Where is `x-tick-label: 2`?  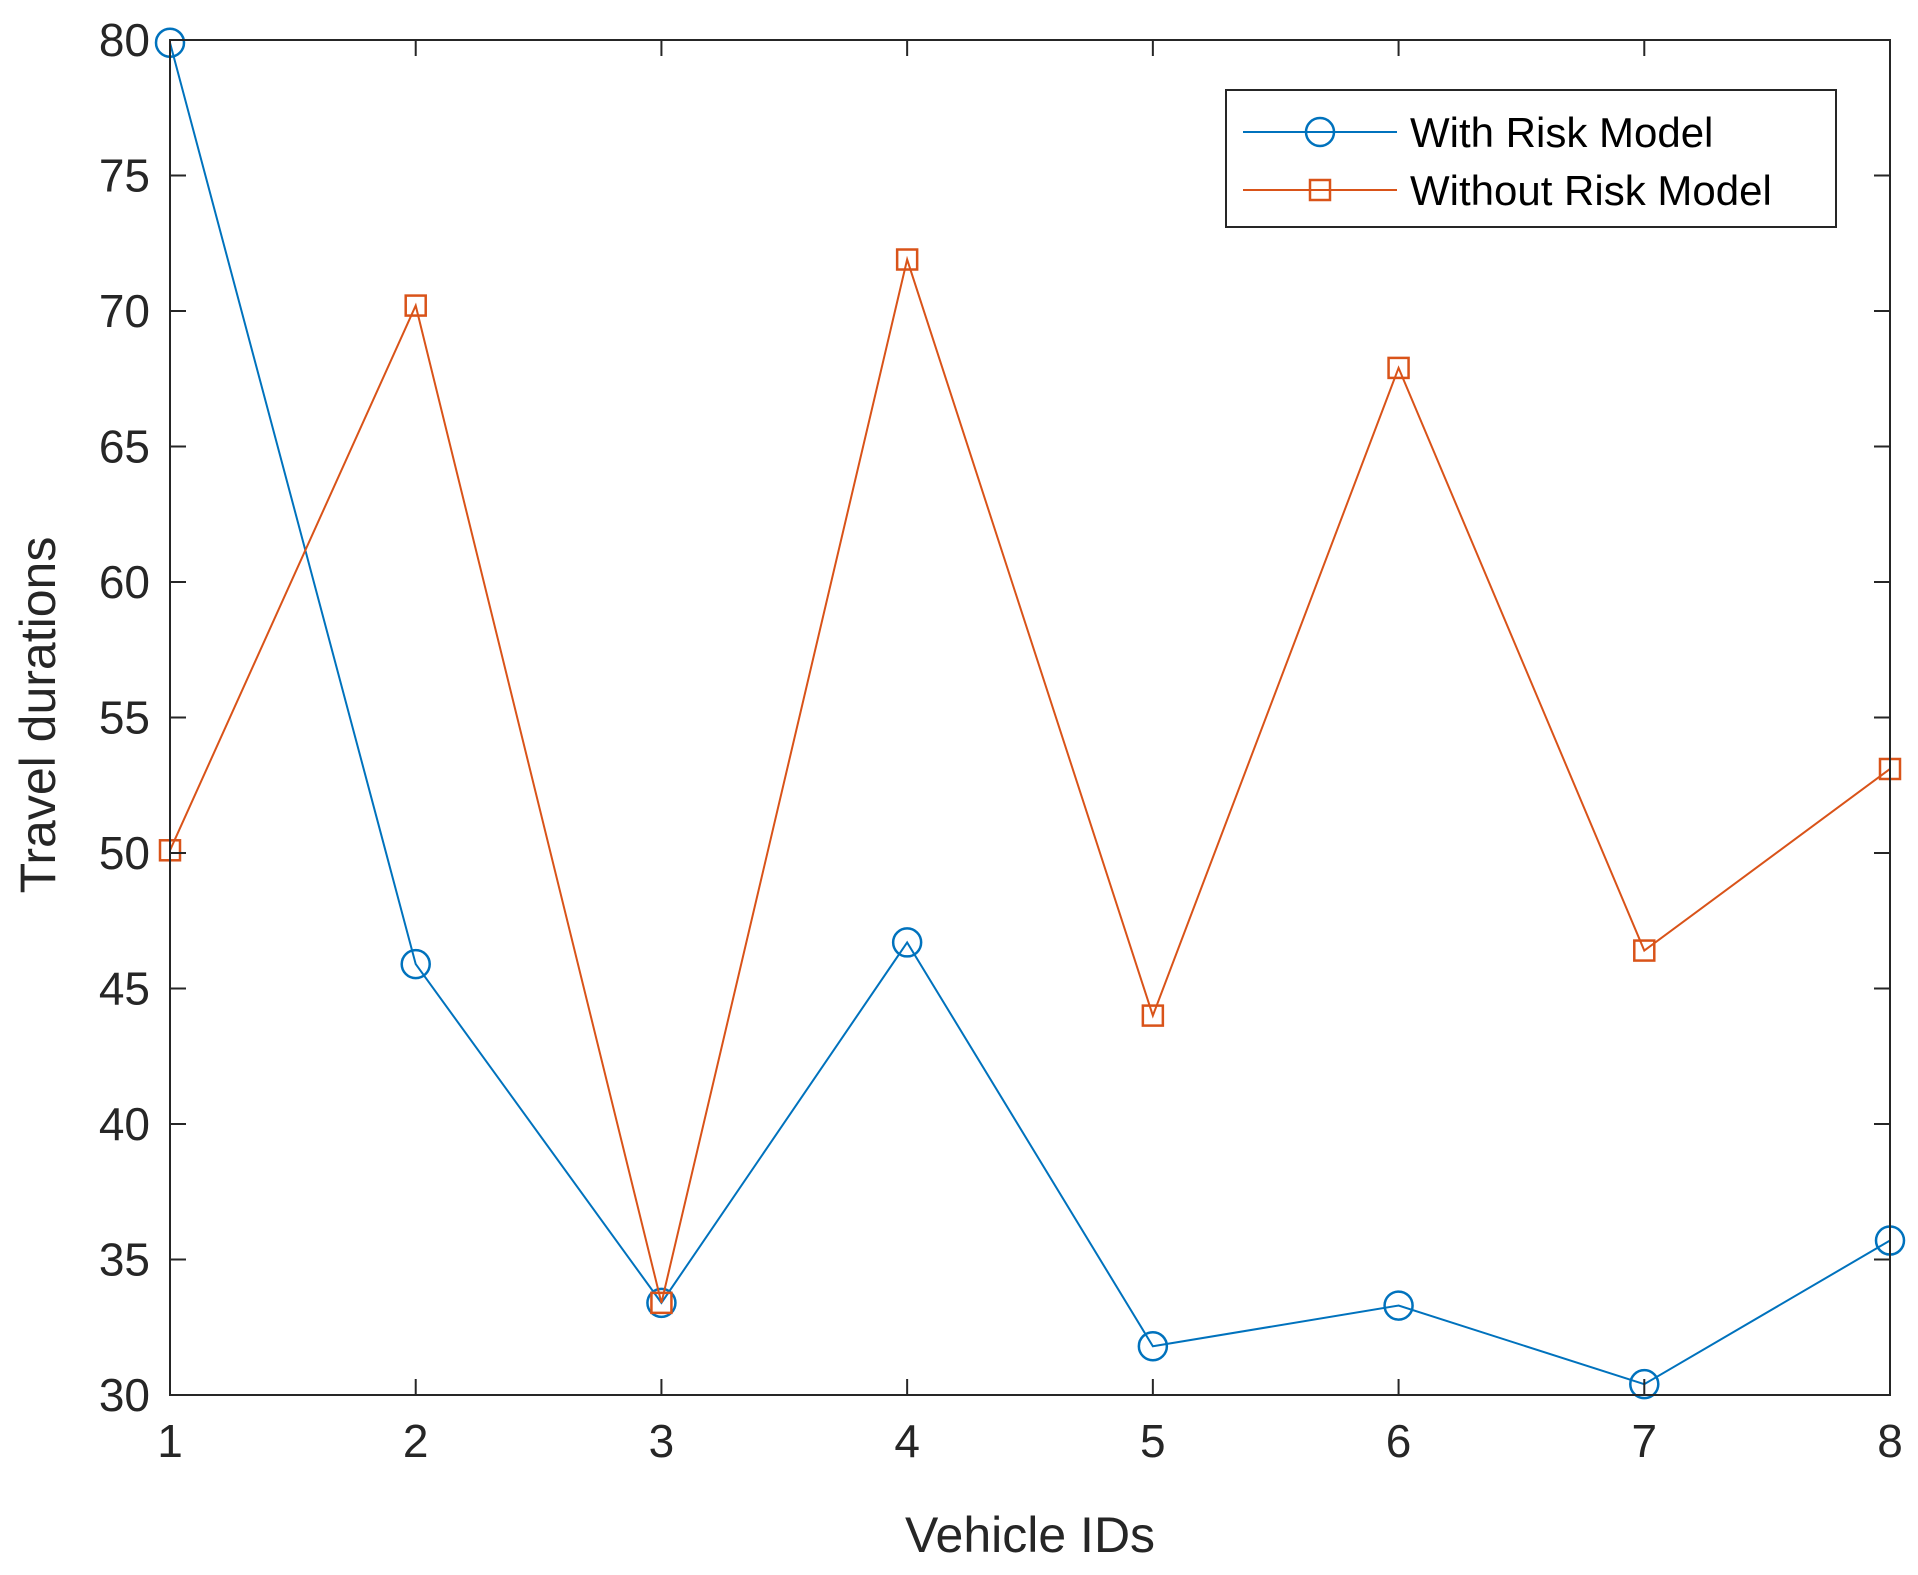 x-tick-label: 2 is located at coordinates (416, 1441).